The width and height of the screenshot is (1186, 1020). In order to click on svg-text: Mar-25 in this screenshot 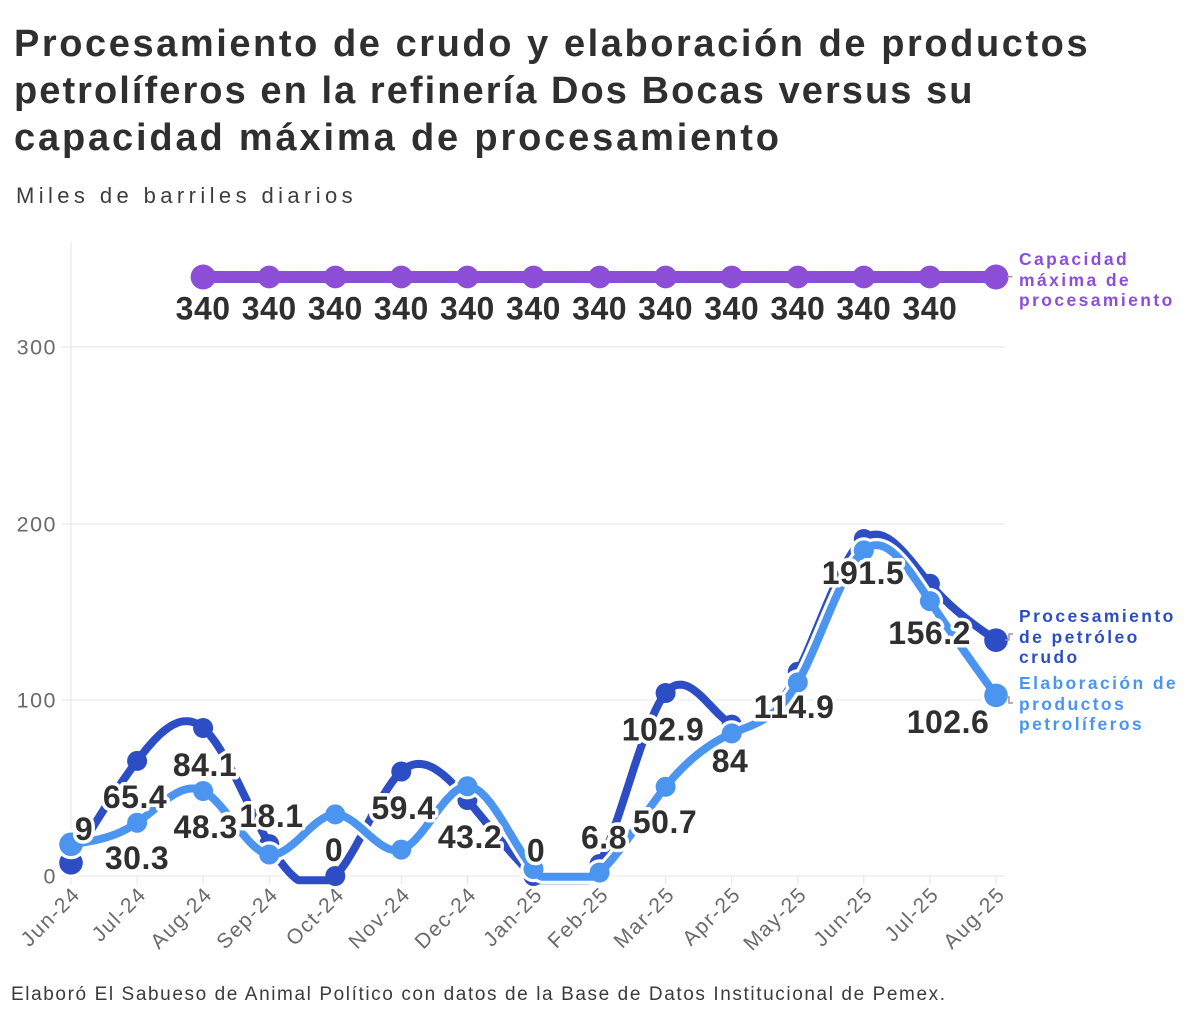, I will do `click(645, 918)`.